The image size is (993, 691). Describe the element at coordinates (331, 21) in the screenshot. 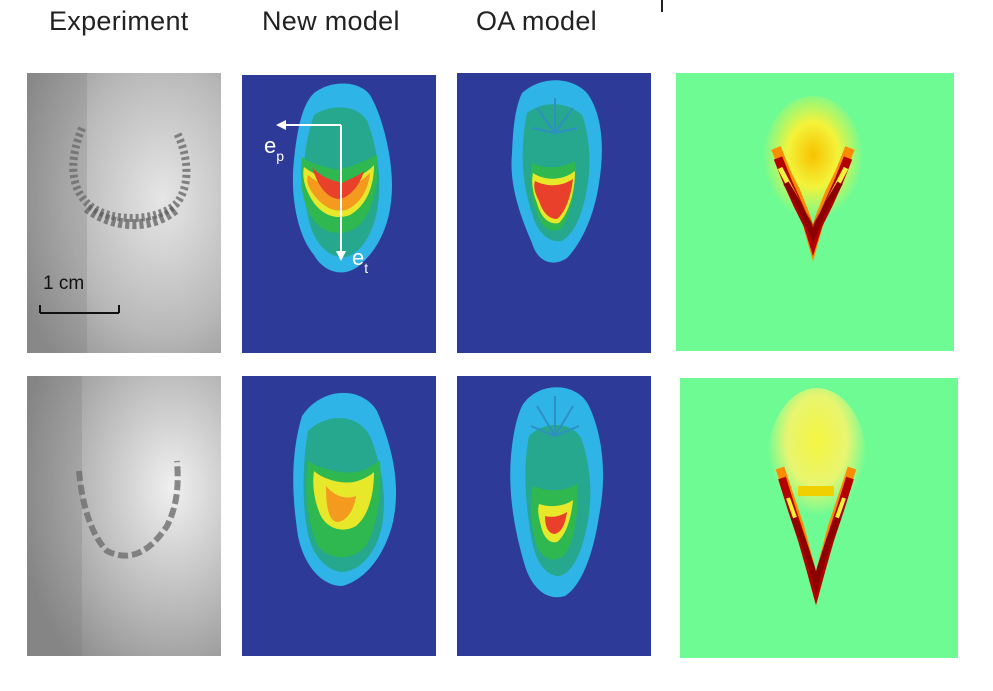

I see `header-new-model: New model` at that location.